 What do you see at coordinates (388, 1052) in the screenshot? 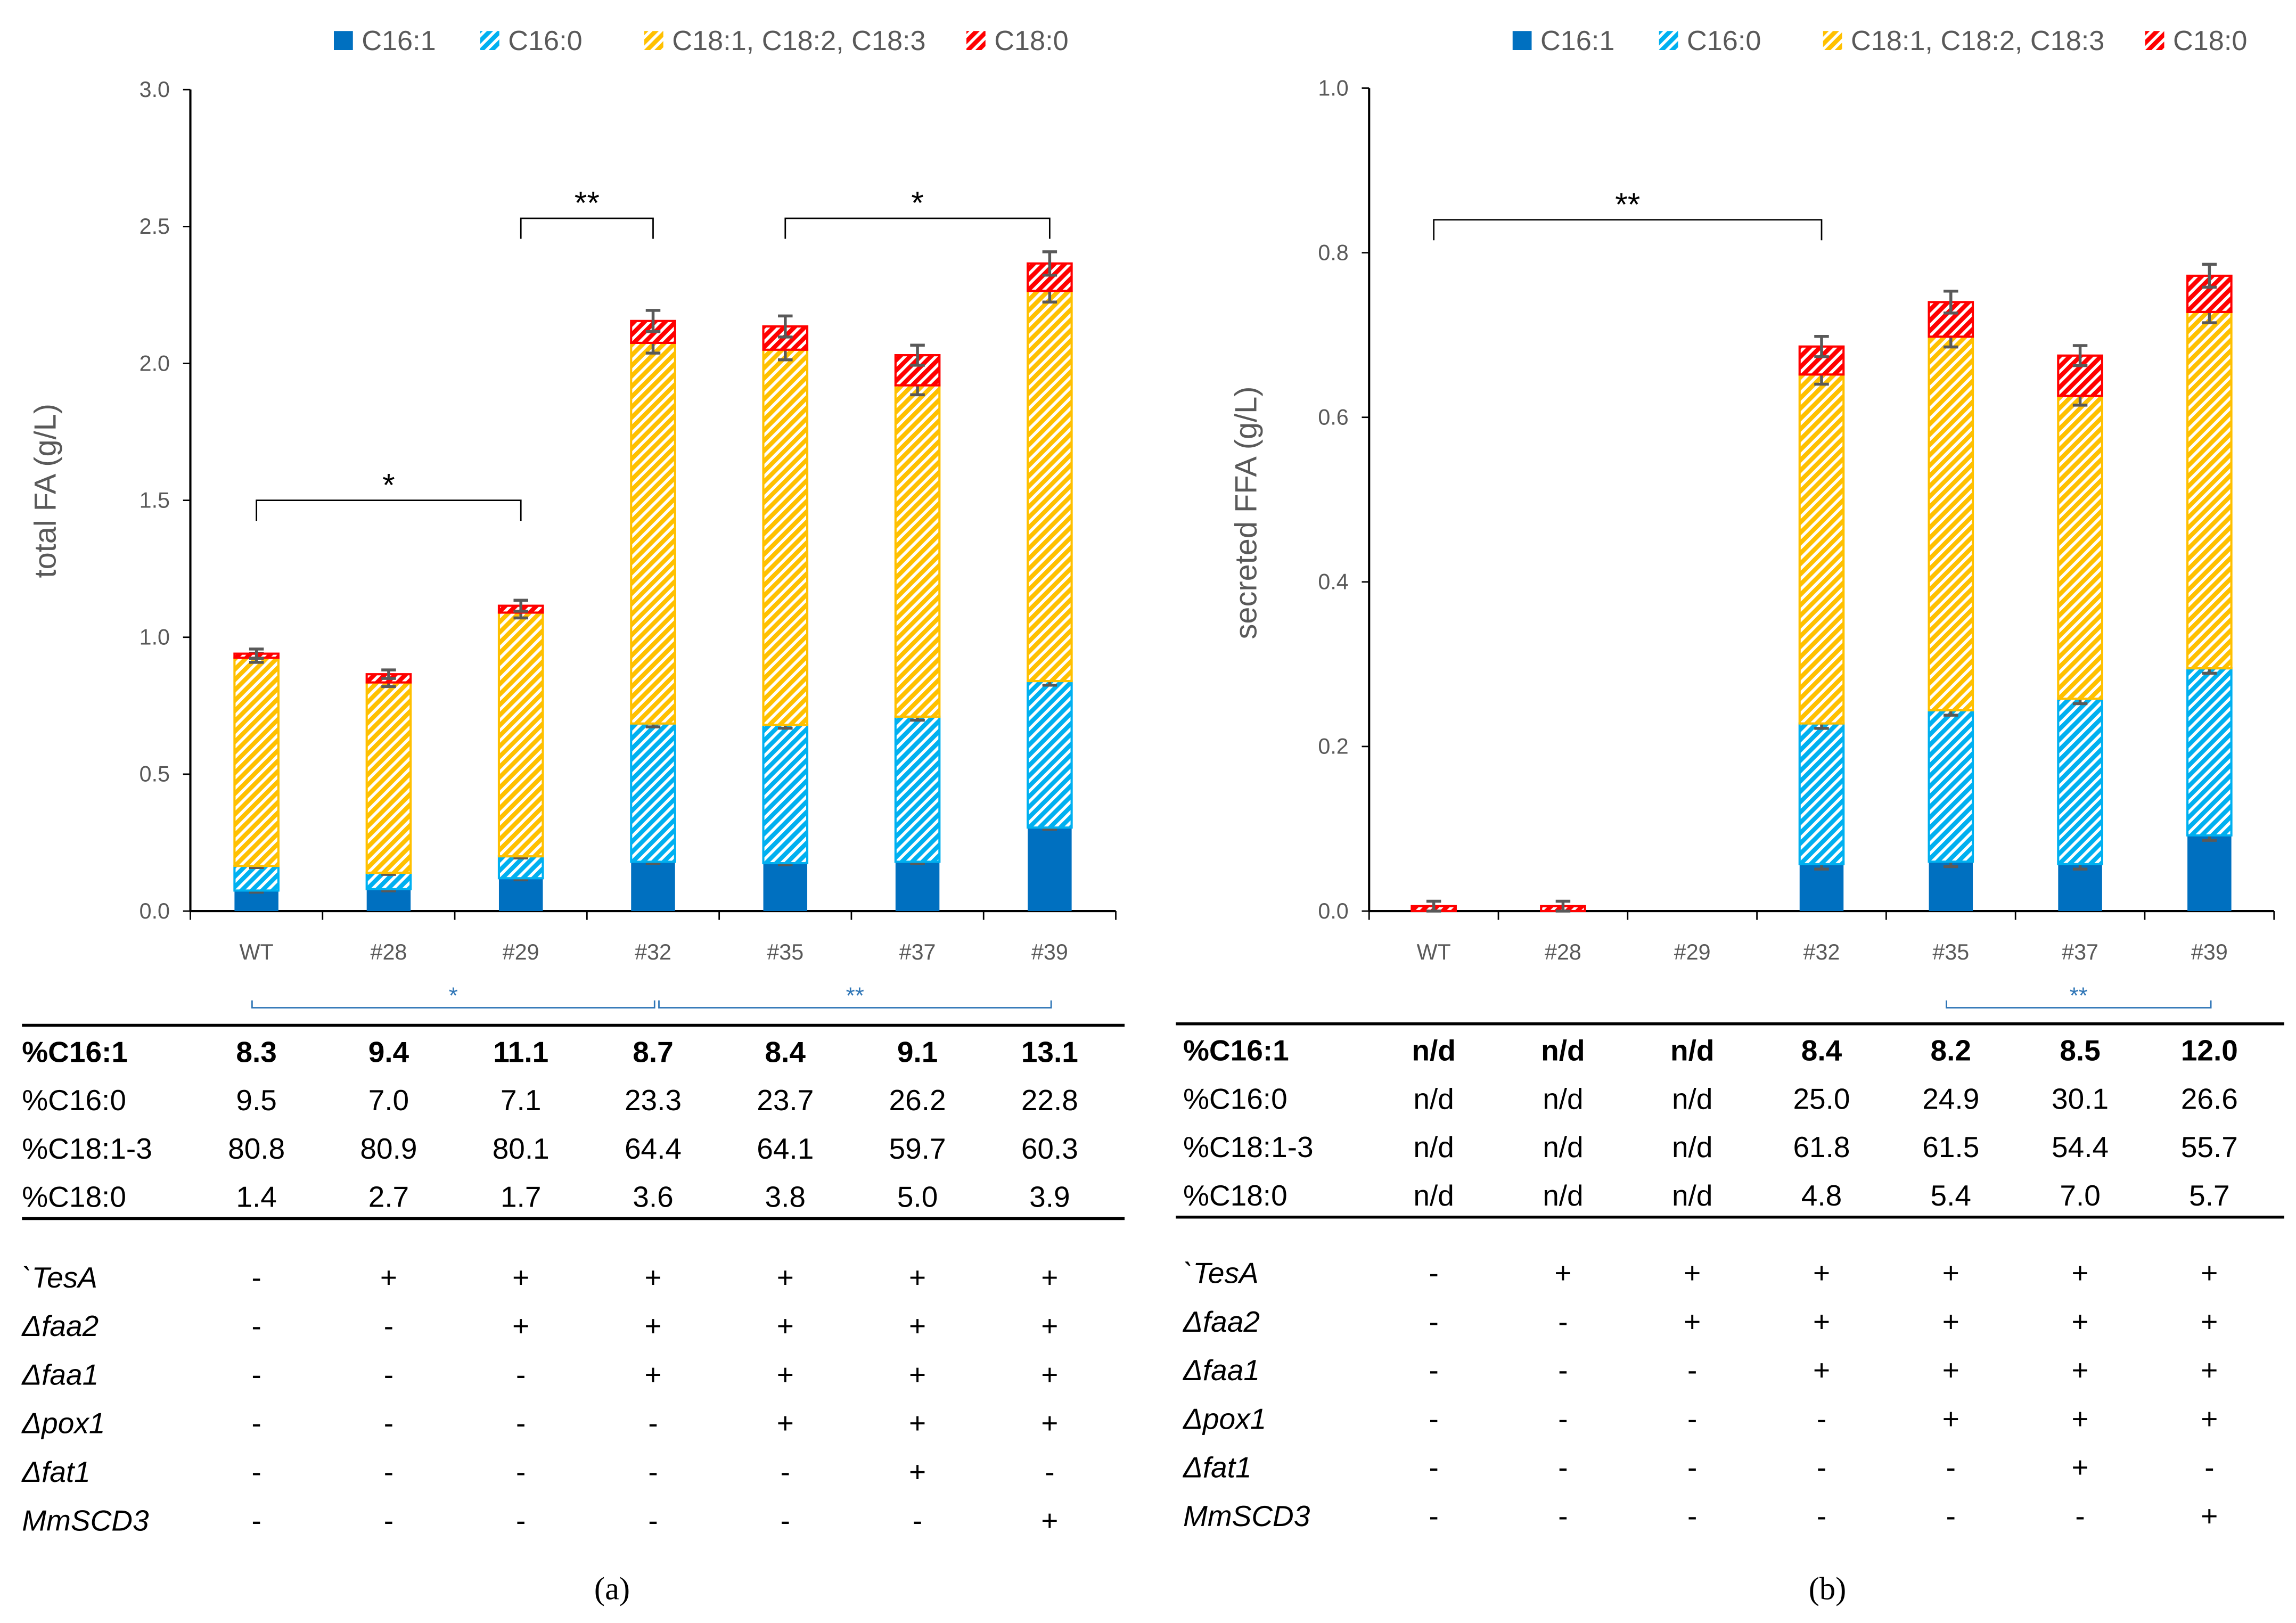
I see `table-cell: 9.4` at bounding box center [388, 1052].